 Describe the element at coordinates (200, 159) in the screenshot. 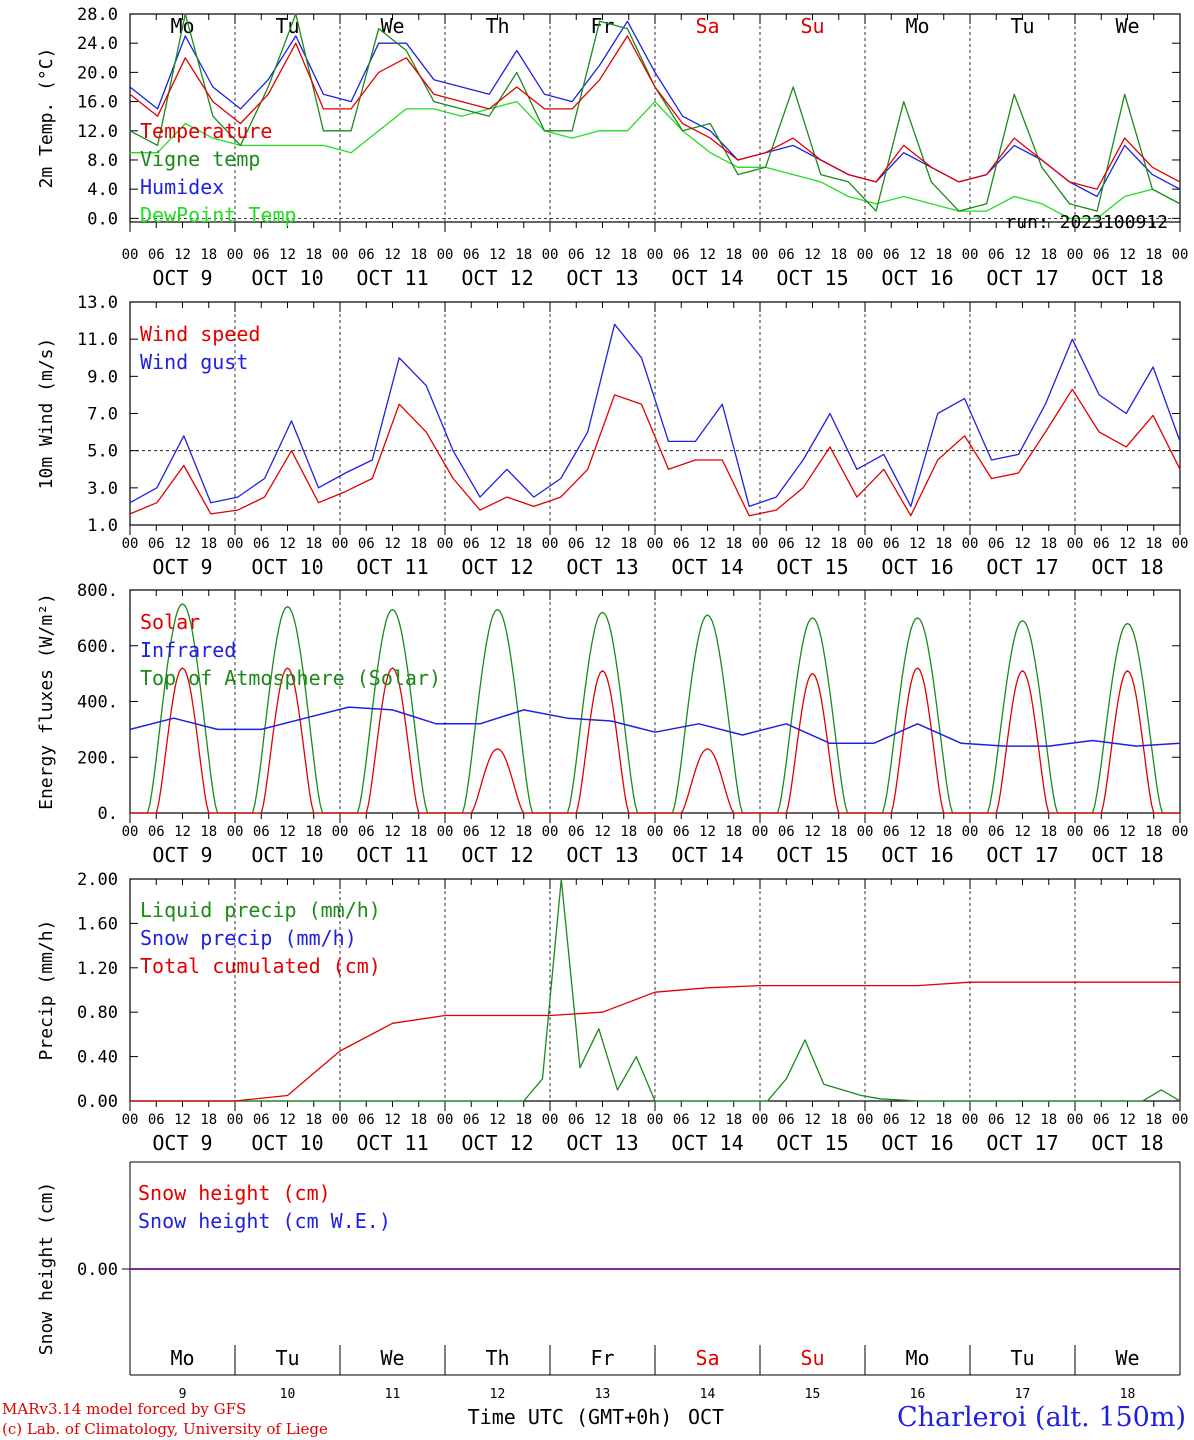

I see `legend-entry: Vigne temp` at that location.